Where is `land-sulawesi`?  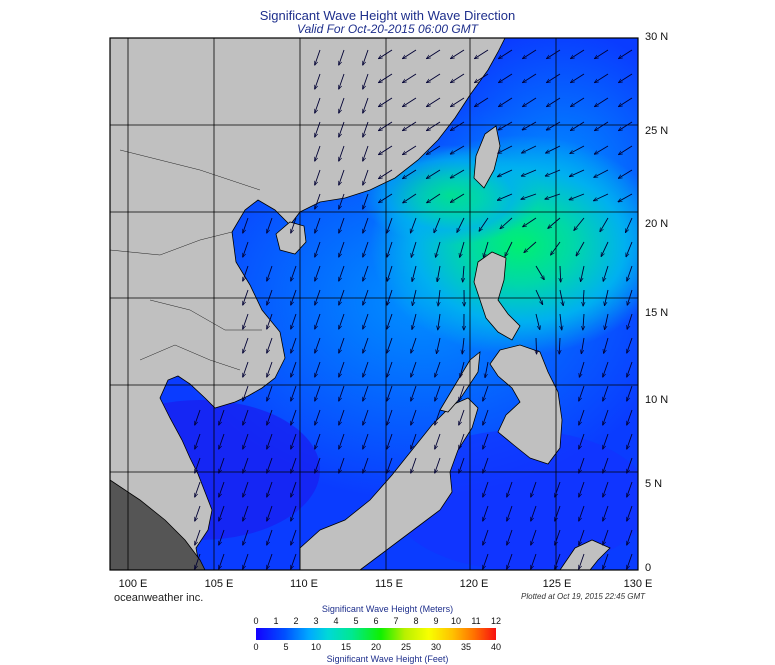 land-sulawesi is located at coordinates (585, 554).